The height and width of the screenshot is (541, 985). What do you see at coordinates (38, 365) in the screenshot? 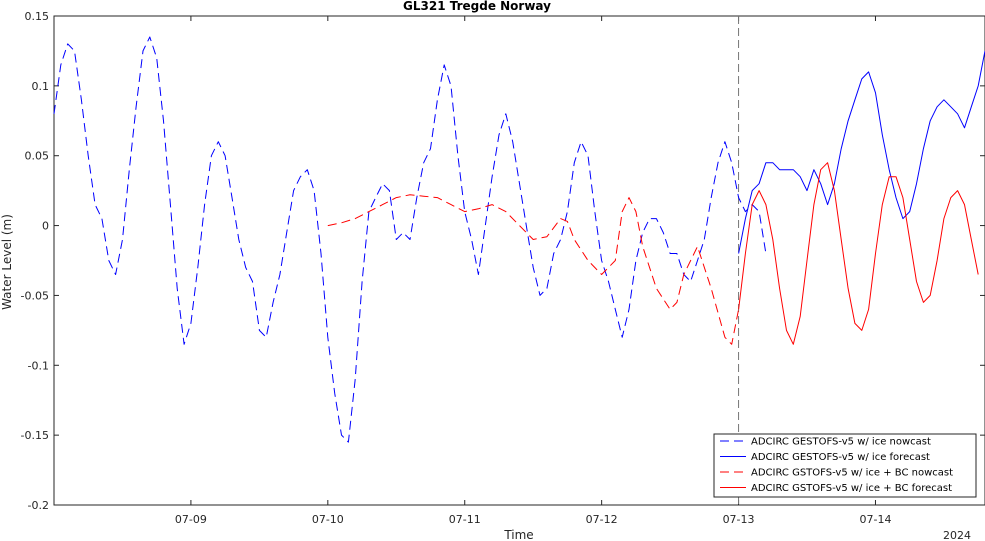
I see `y-tick-label: -0.1` at bounding box center [38, 365].